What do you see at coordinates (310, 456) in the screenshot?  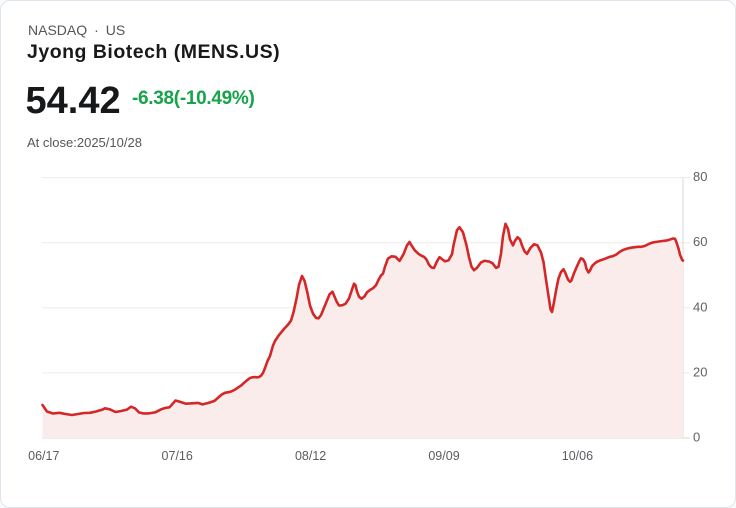 I see `svg-text: 08/12` at bounding box center [310, 456].